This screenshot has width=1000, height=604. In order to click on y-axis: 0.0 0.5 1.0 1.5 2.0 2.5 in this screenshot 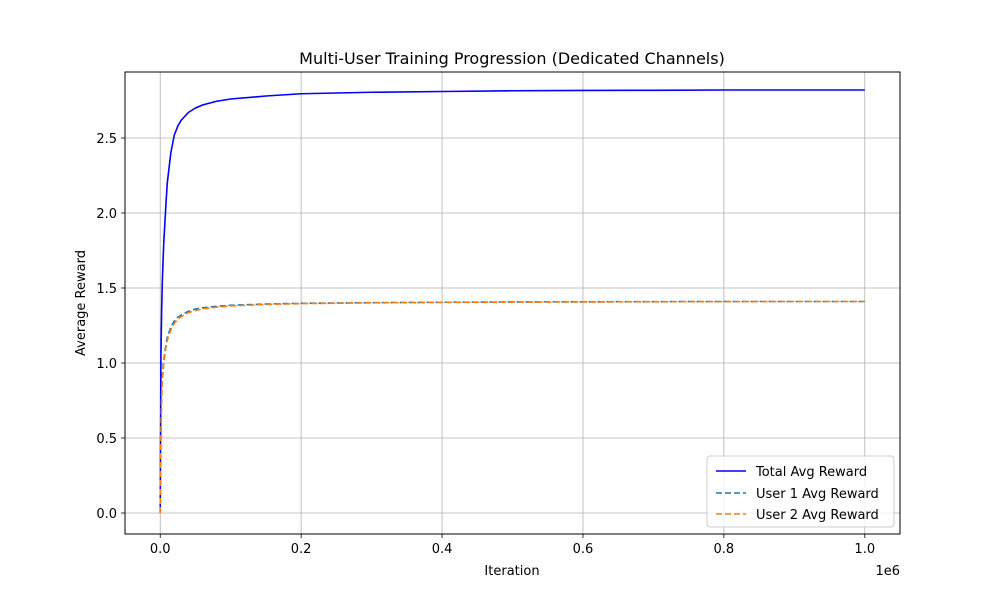, I will do `click(110, 327)`.